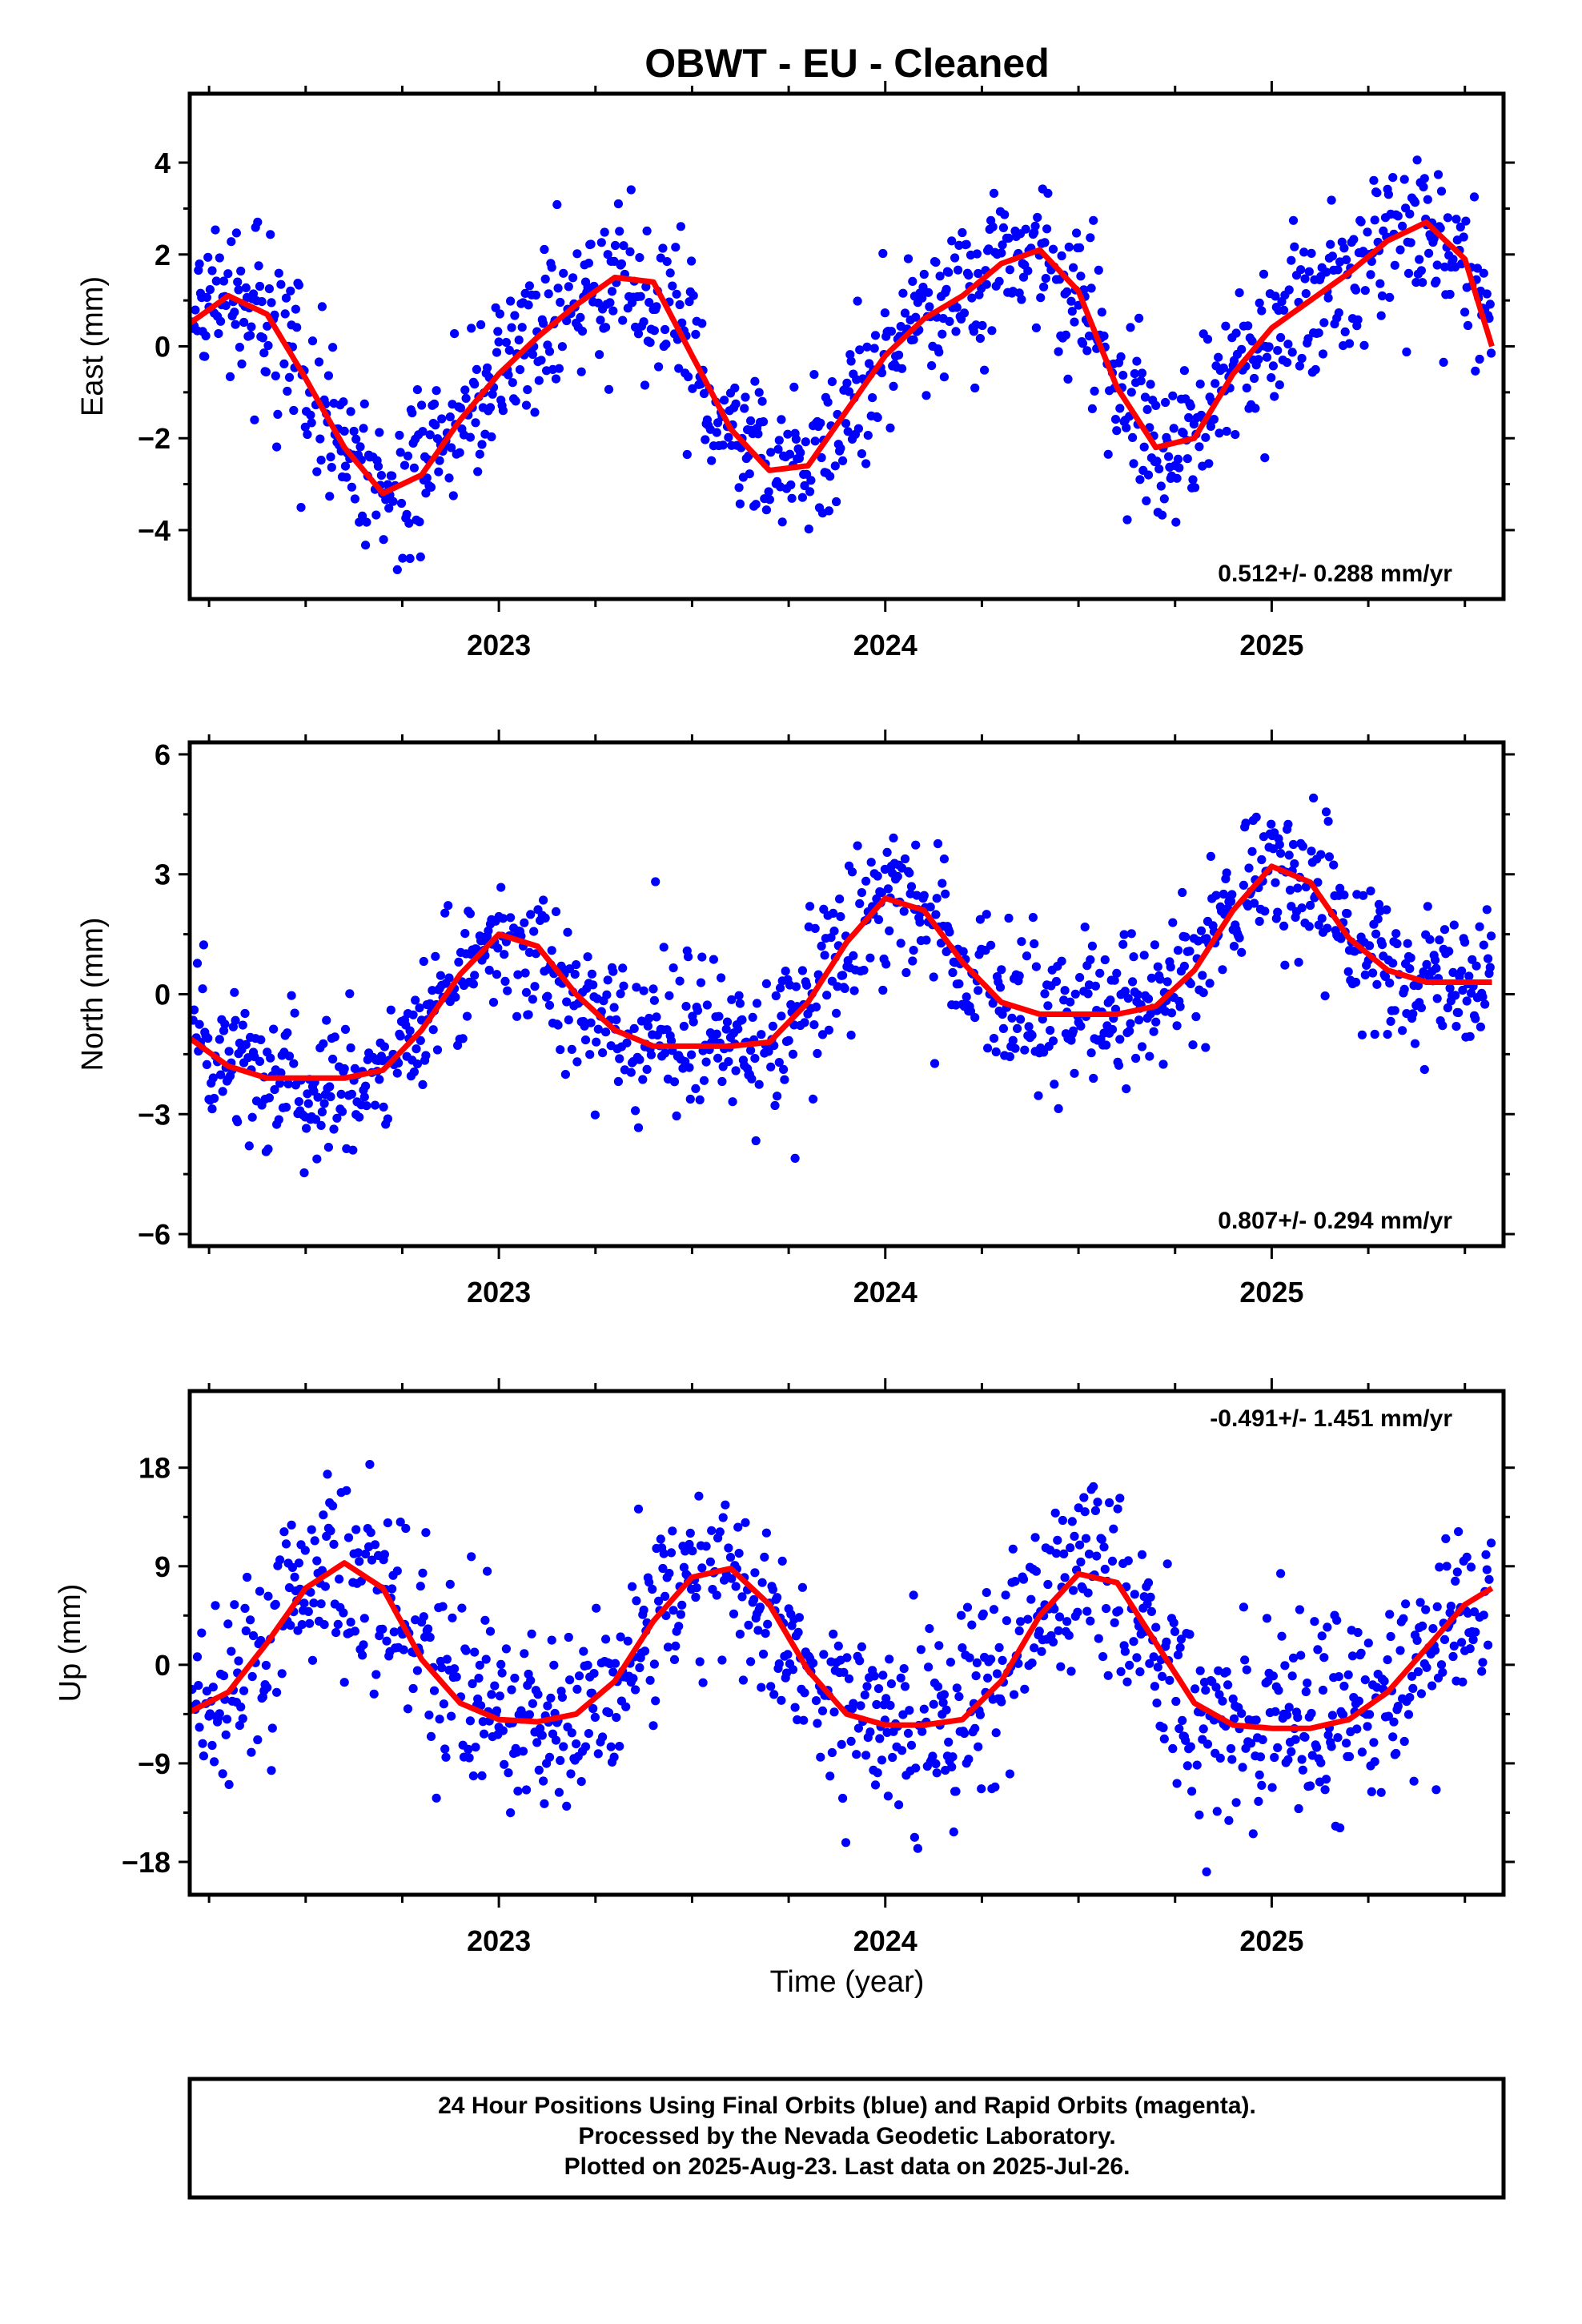 This screenshot has width=1582, height=2324. What do you see at coordinates (163, 754) in the screenshot?
I see `y-tick-label: 6` at bounding box center [163, 754].